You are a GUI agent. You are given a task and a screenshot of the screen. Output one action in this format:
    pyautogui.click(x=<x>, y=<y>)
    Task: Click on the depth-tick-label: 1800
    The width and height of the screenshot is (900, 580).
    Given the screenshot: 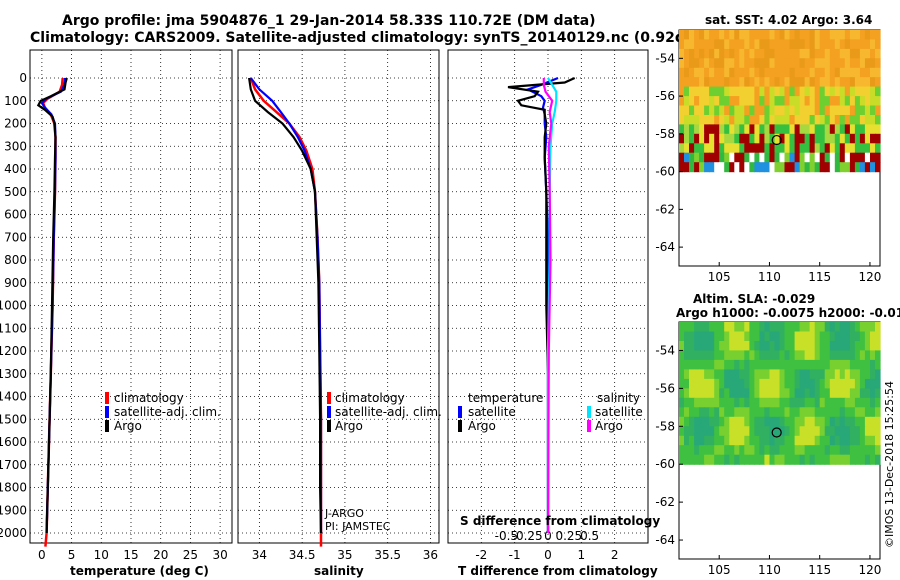 What is the action you would take?
    pyautogui.click(x=13, y=488)
    